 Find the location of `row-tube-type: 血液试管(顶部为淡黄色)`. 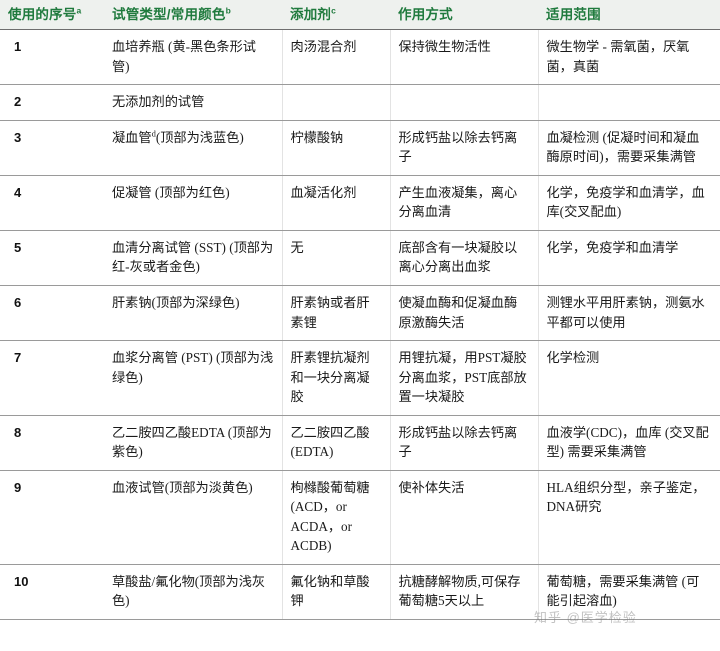

row-tube-type: 血液试管(顶部为淡黄色) is located at coordinates (193, 517).